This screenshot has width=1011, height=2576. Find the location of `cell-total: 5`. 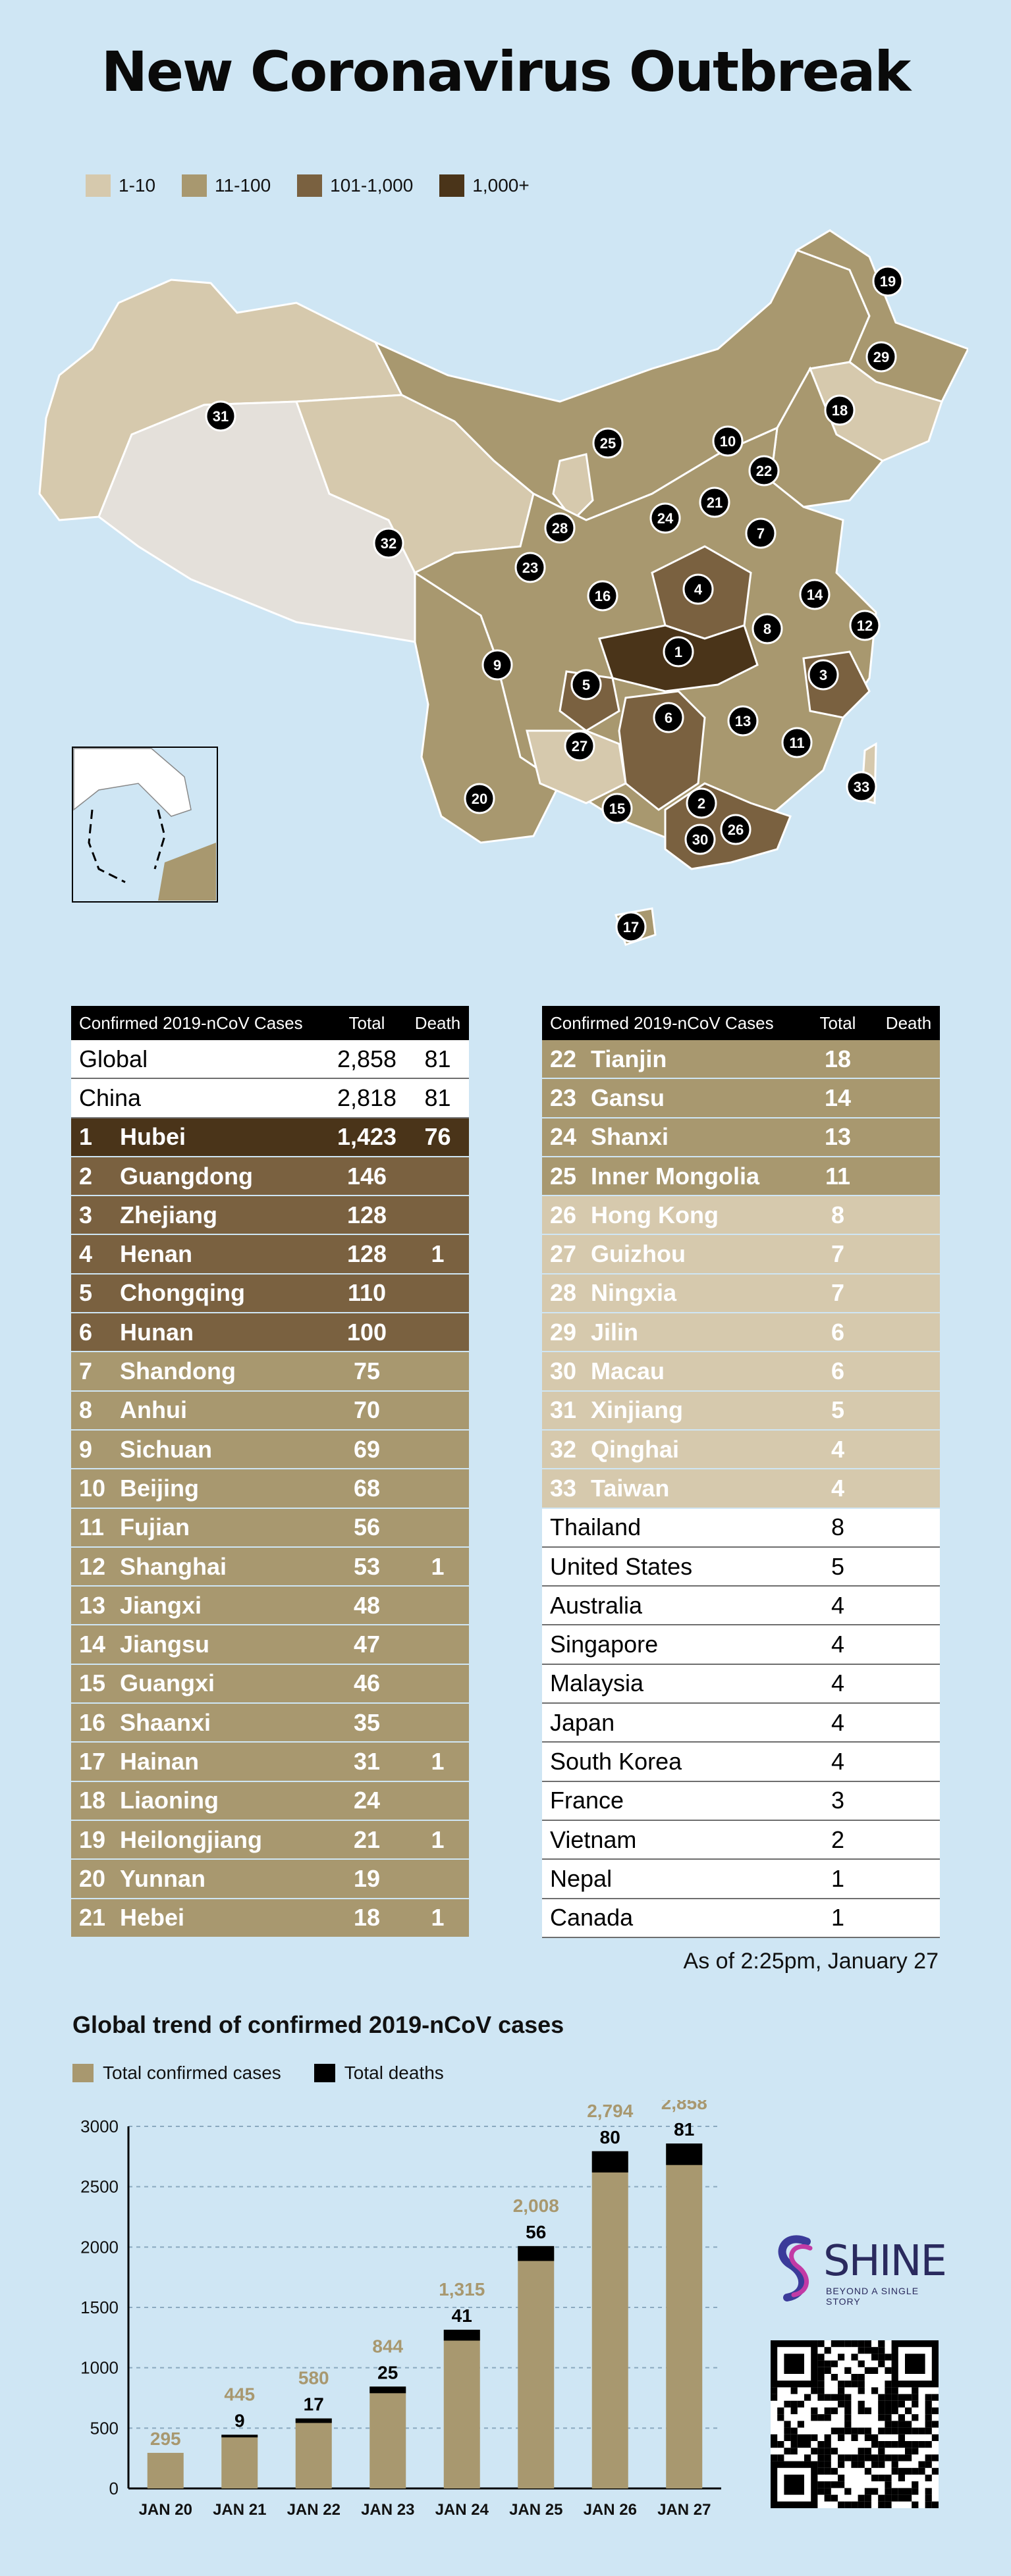

cell-total: 5 is located at coordinates (838, 1410).